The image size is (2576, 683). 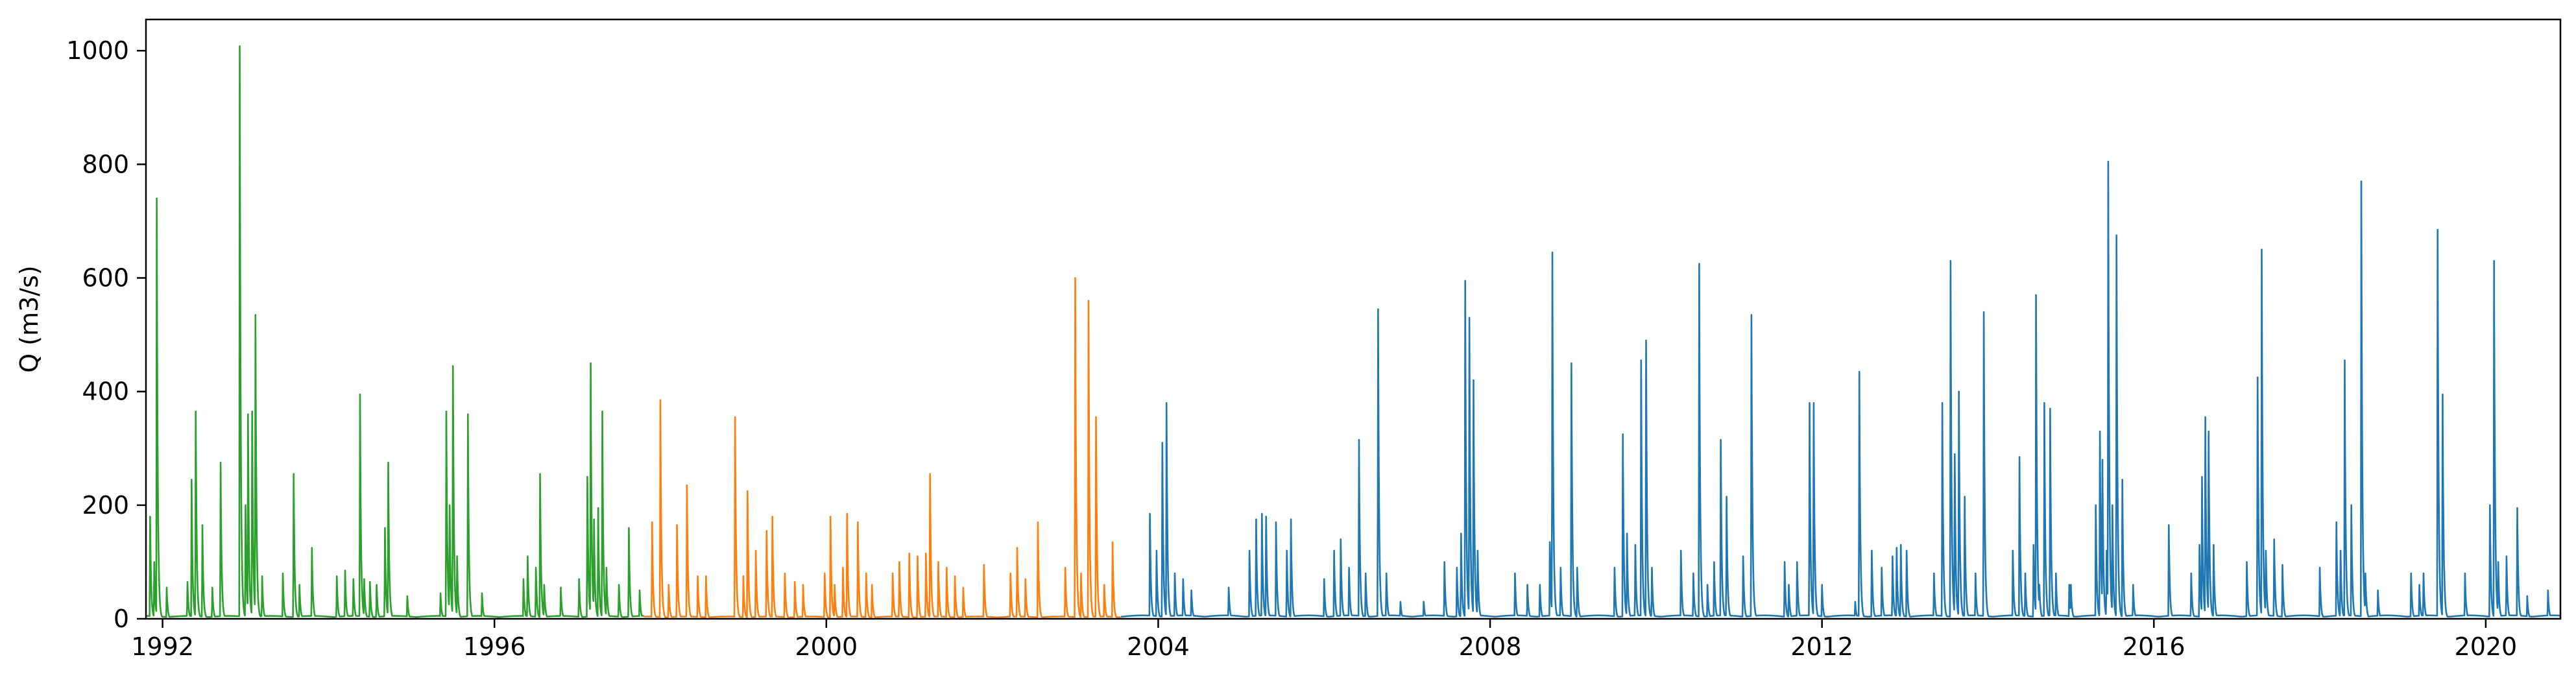 I want to click on x-tick-label: 2020, so click(x=2486, y=646).